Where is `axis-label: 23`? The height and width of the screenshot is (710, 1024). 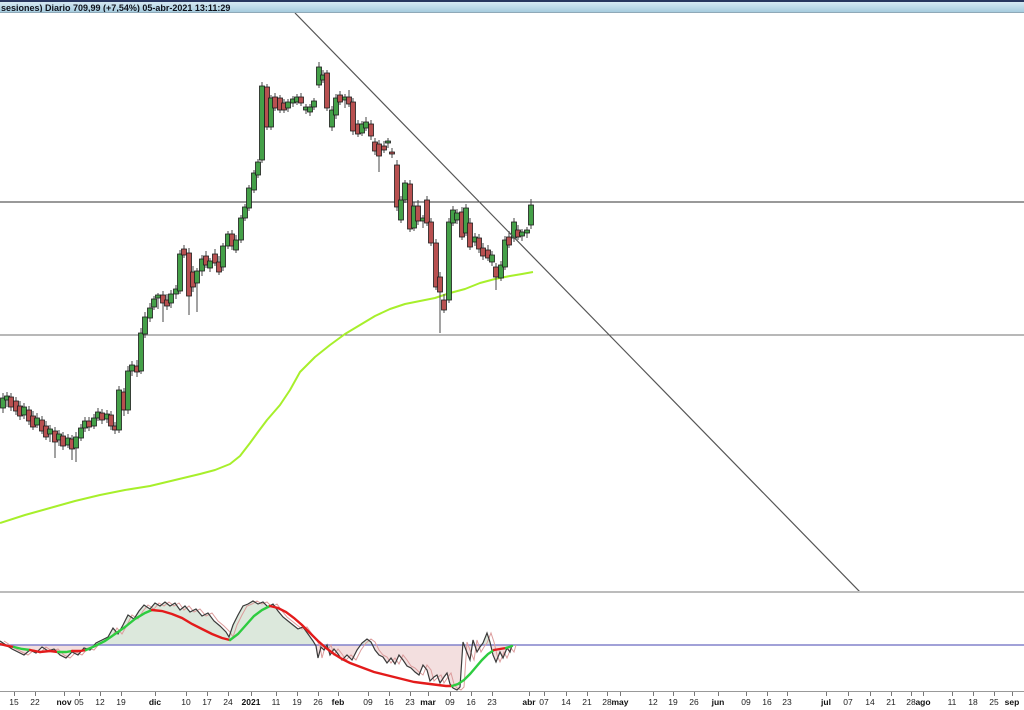
axis-label: 23 is located at coordinates (492, 702).